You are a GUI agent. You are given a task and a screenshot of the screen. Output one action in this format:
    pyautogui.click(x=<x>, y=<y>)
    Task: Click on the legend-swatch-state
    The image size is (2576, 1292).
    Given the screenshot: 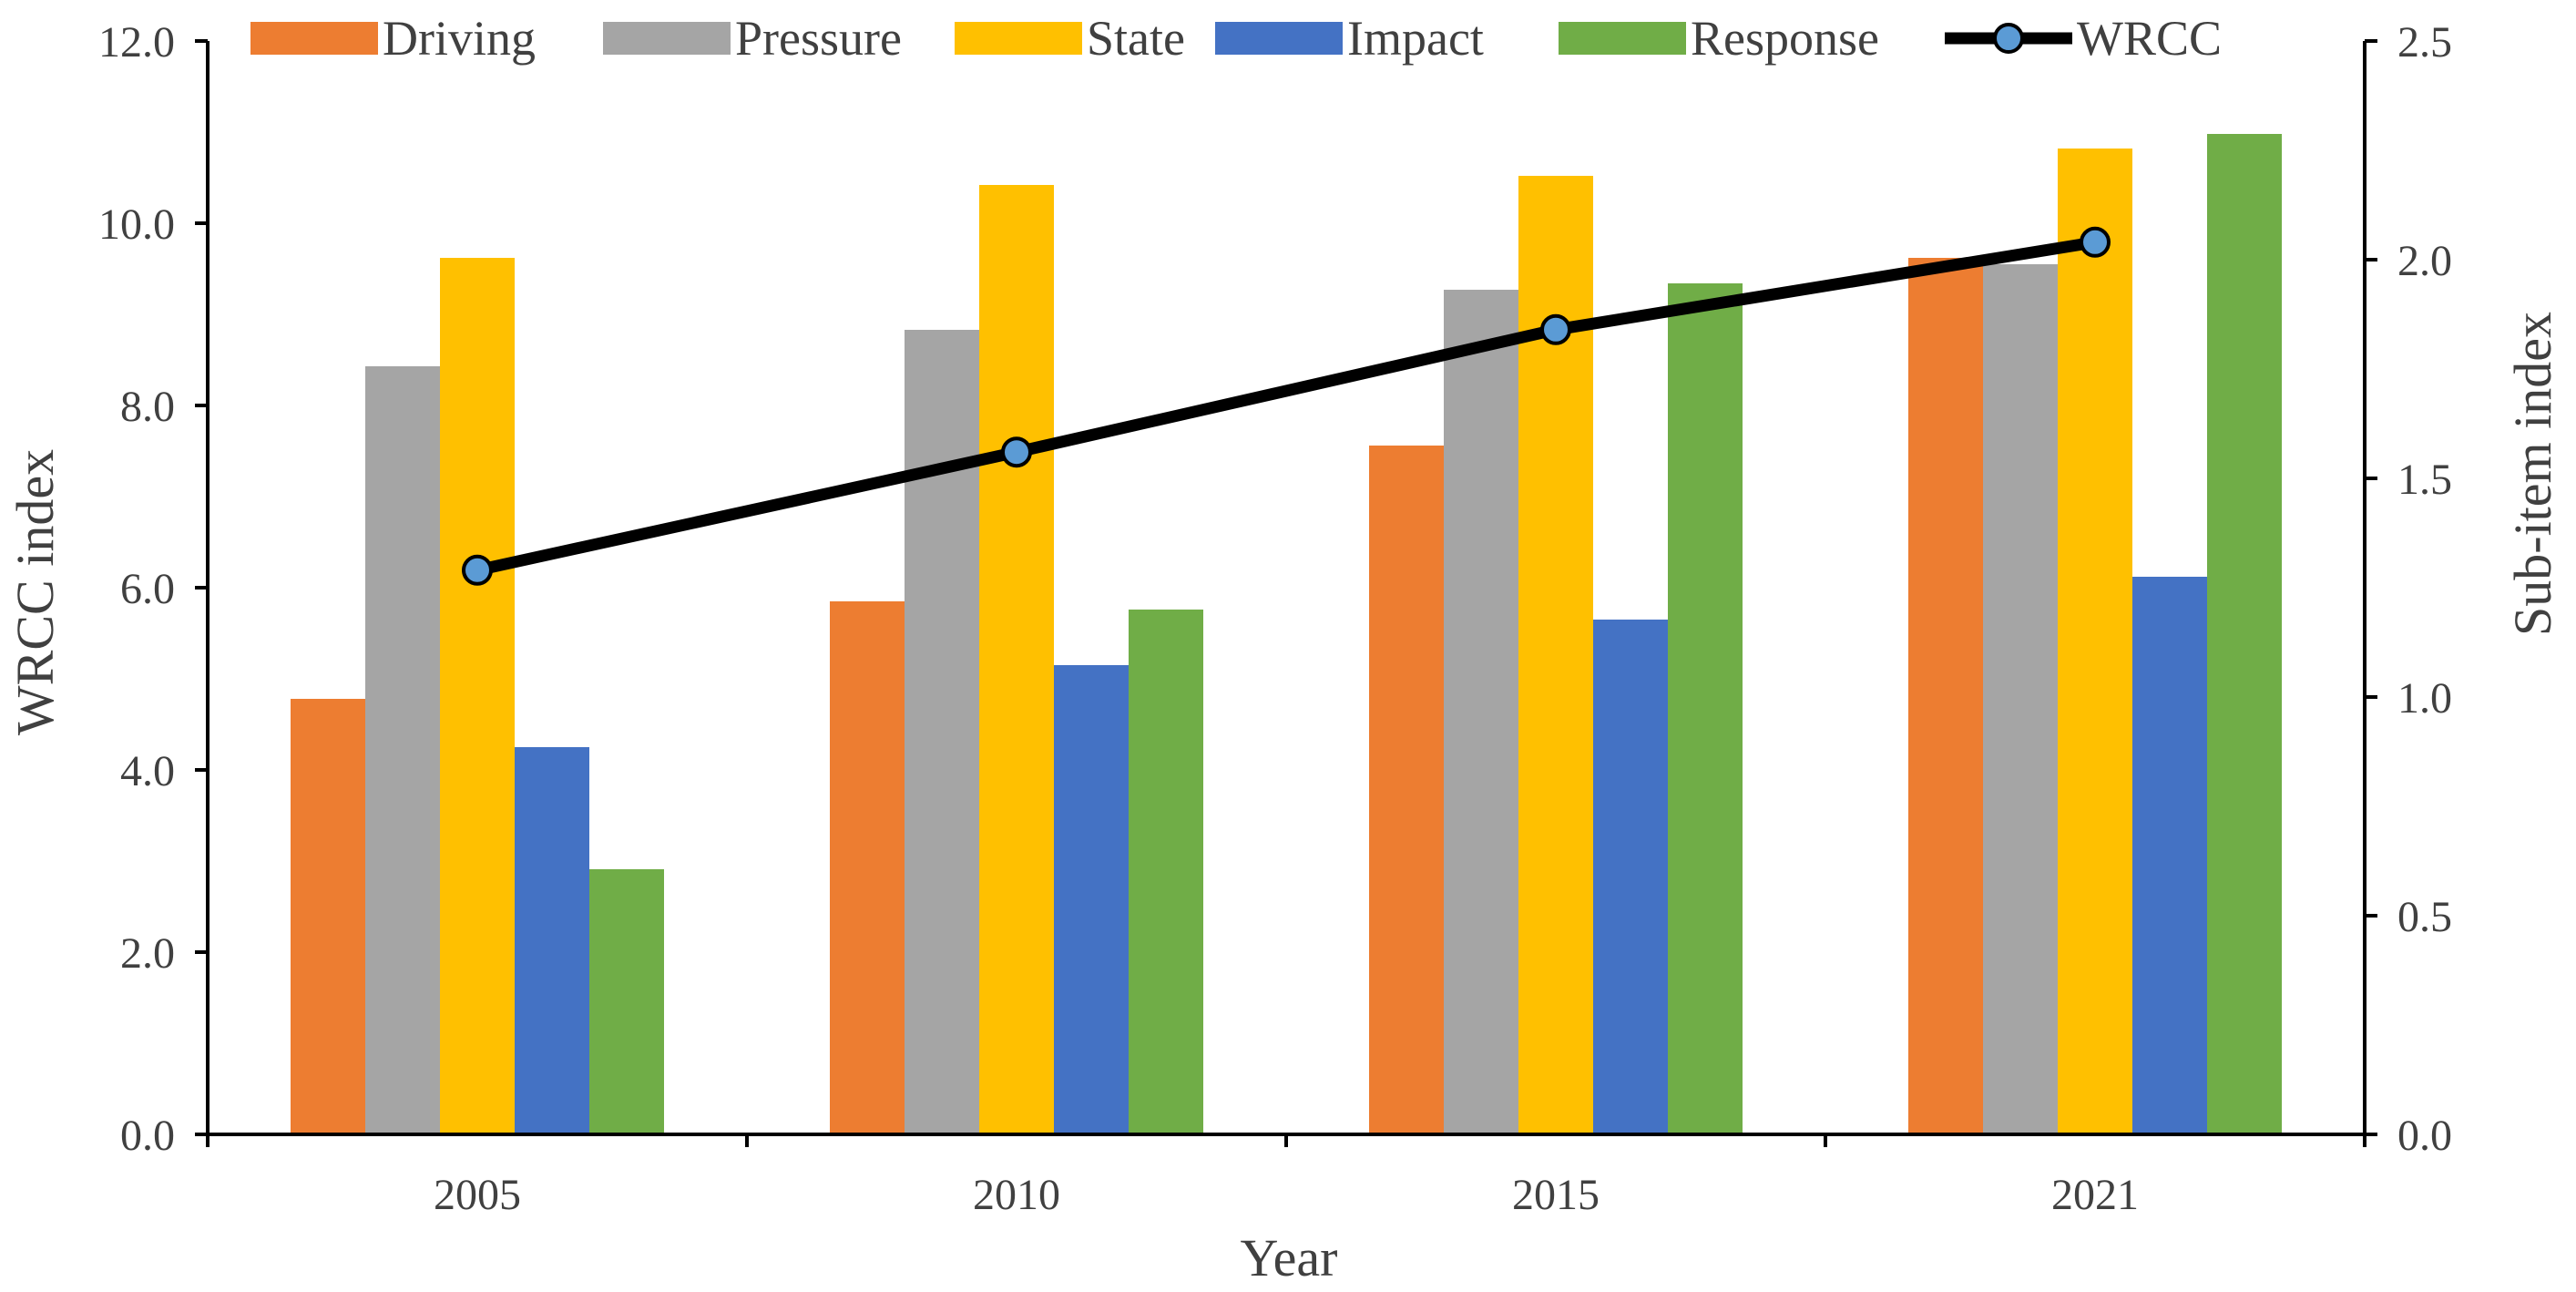 What is the action you would take?
    pyautogui.click(x=1019, y=38)
    